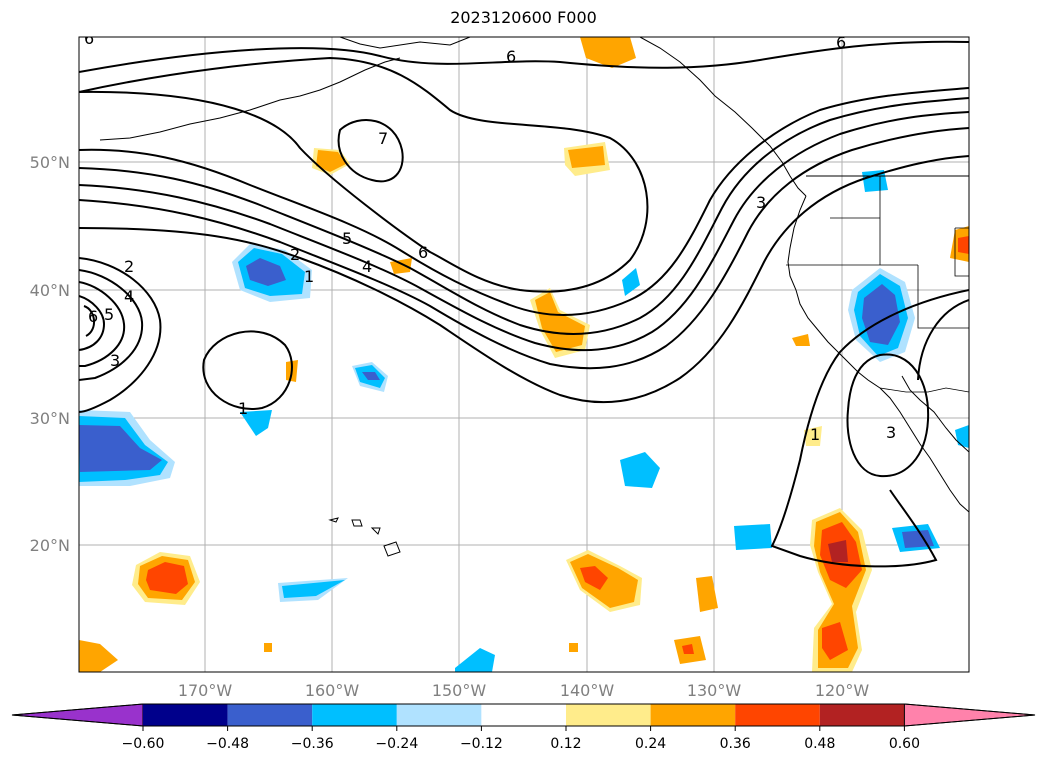 The width and height of the screenshot is (1047, 765). What do you see at coordinates (735, 744) in the screenshot?
I see `colorbar-tick-label: 0.36` at bounding box center [735, 744].